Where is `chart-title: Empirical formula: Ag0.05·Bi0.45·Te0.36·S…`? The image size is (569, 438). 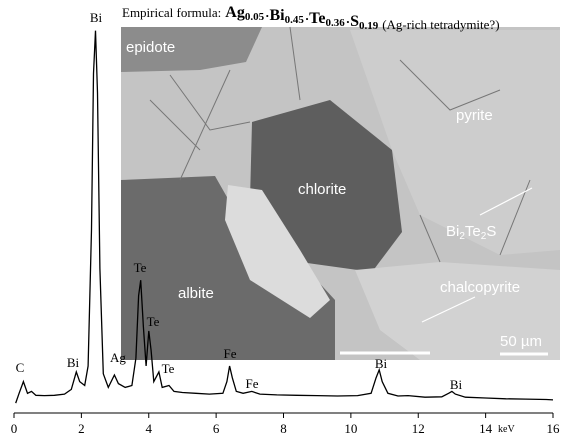 chart-title: Empirical formula: Ag0.05·Bi0.45·Te0.36·S… is located at coordinates (311, 18).